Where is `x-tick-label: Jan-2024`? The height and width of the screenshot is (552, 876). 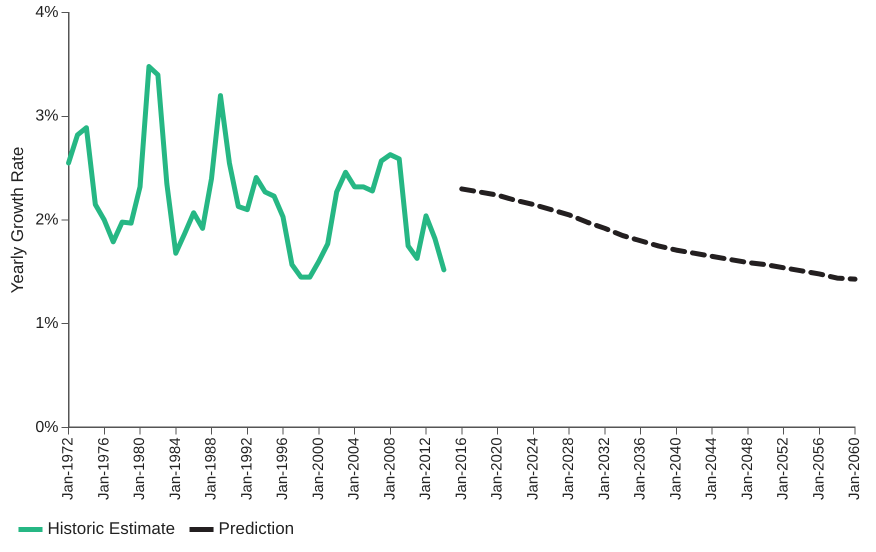
x-tick-label: Jan-2024 is located at coordinates (533, 468).